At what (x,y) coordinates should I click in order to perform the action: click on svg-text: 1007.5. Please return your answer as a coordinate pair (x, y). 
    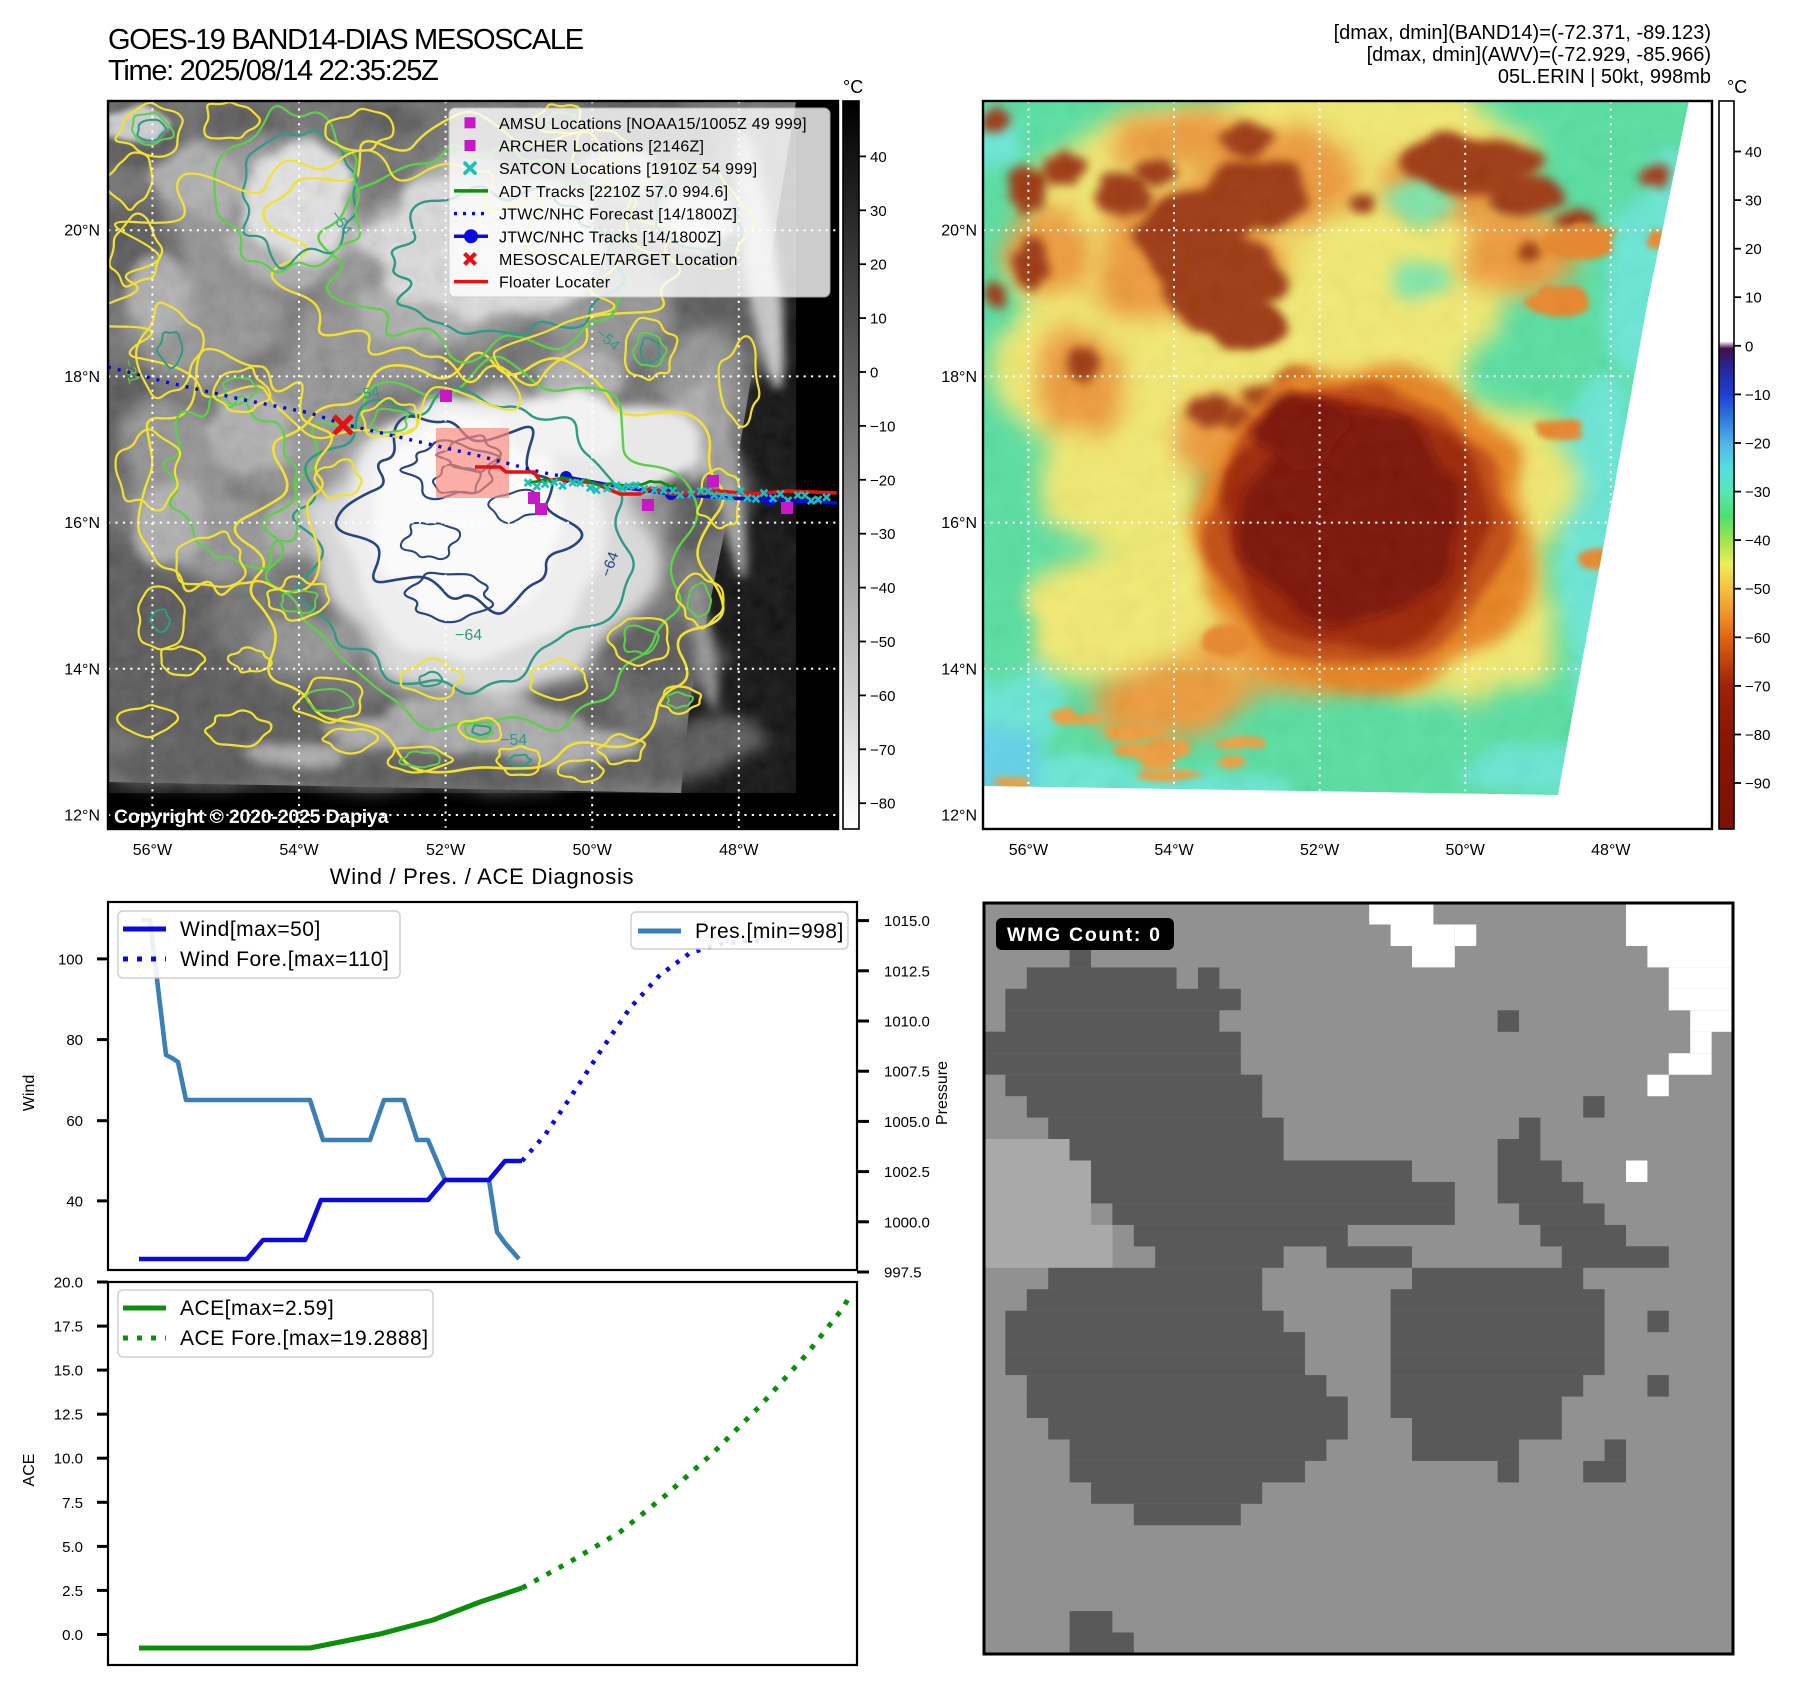
    Looking at the image, I should click on (907, 1072).